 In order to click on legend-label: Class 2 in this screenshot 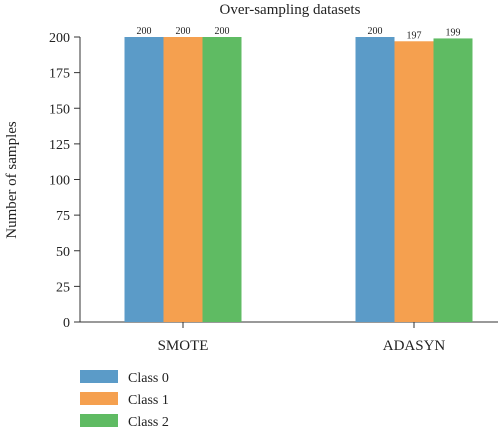, I will do `click(148, 422)`.